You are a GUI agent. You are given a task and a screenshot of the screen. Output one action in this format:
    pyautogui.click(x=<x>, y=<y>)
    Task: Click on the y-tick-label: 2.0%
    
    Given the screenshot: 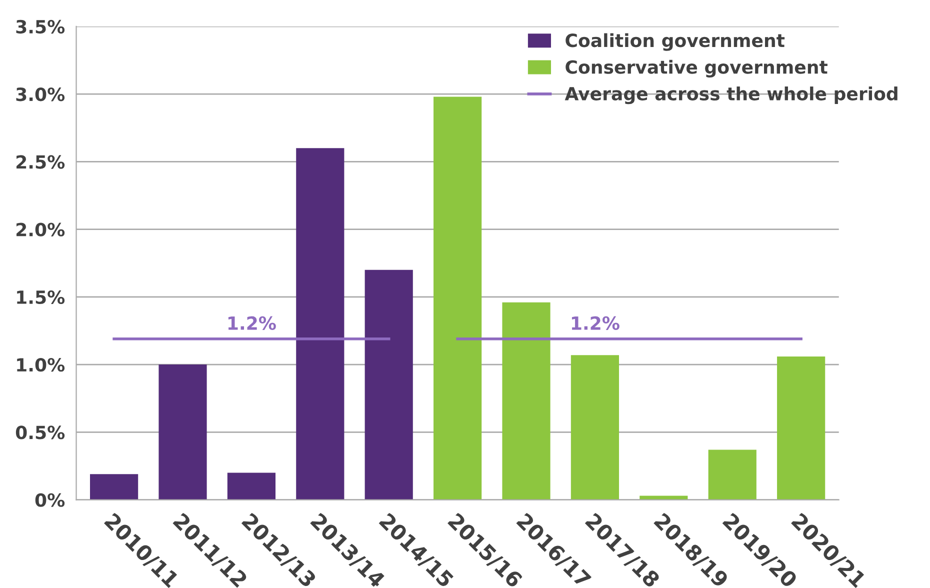 What is the action you would take?
    pyautogui.click(x=40, y=229)
    